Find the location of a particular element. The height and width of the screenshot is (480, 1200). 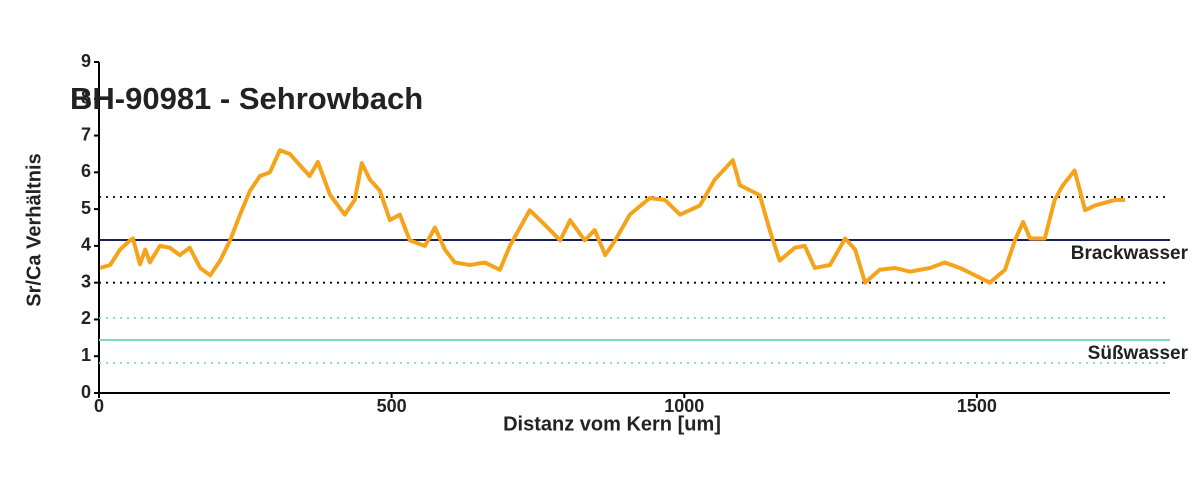

x-tick-label: 500 is located at coordinates (392, 406).